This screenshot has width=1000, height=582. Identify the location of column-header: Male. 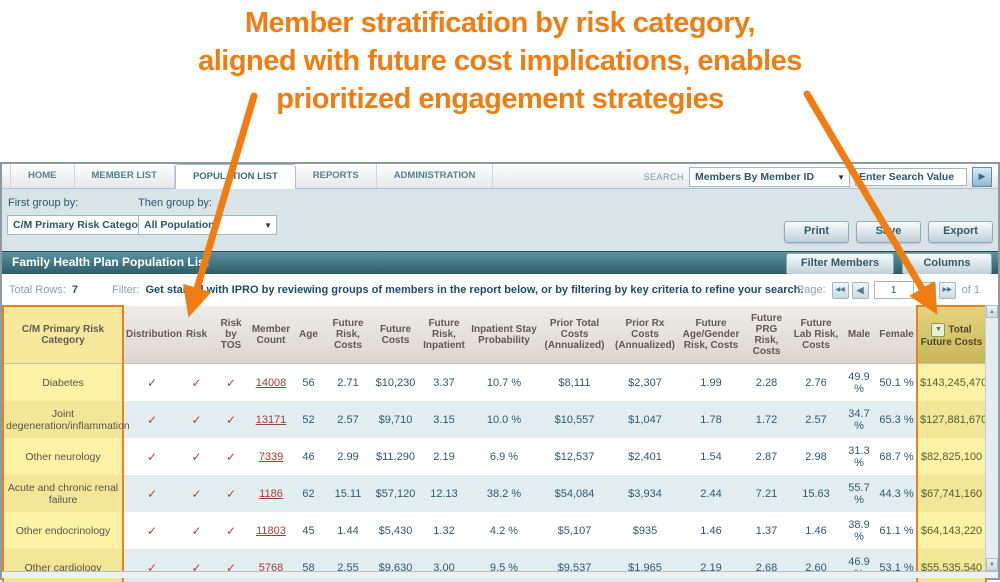
(859, 335).